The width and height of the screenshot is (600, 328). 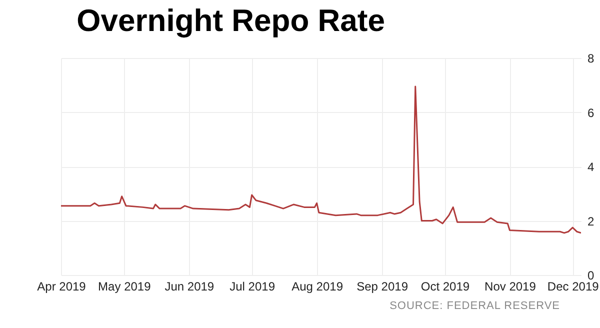 What do you see at coordinates (510, 287) in the screenshot?
I see `x-tick-label: Nov 2019` at bounding box center [510, 287].